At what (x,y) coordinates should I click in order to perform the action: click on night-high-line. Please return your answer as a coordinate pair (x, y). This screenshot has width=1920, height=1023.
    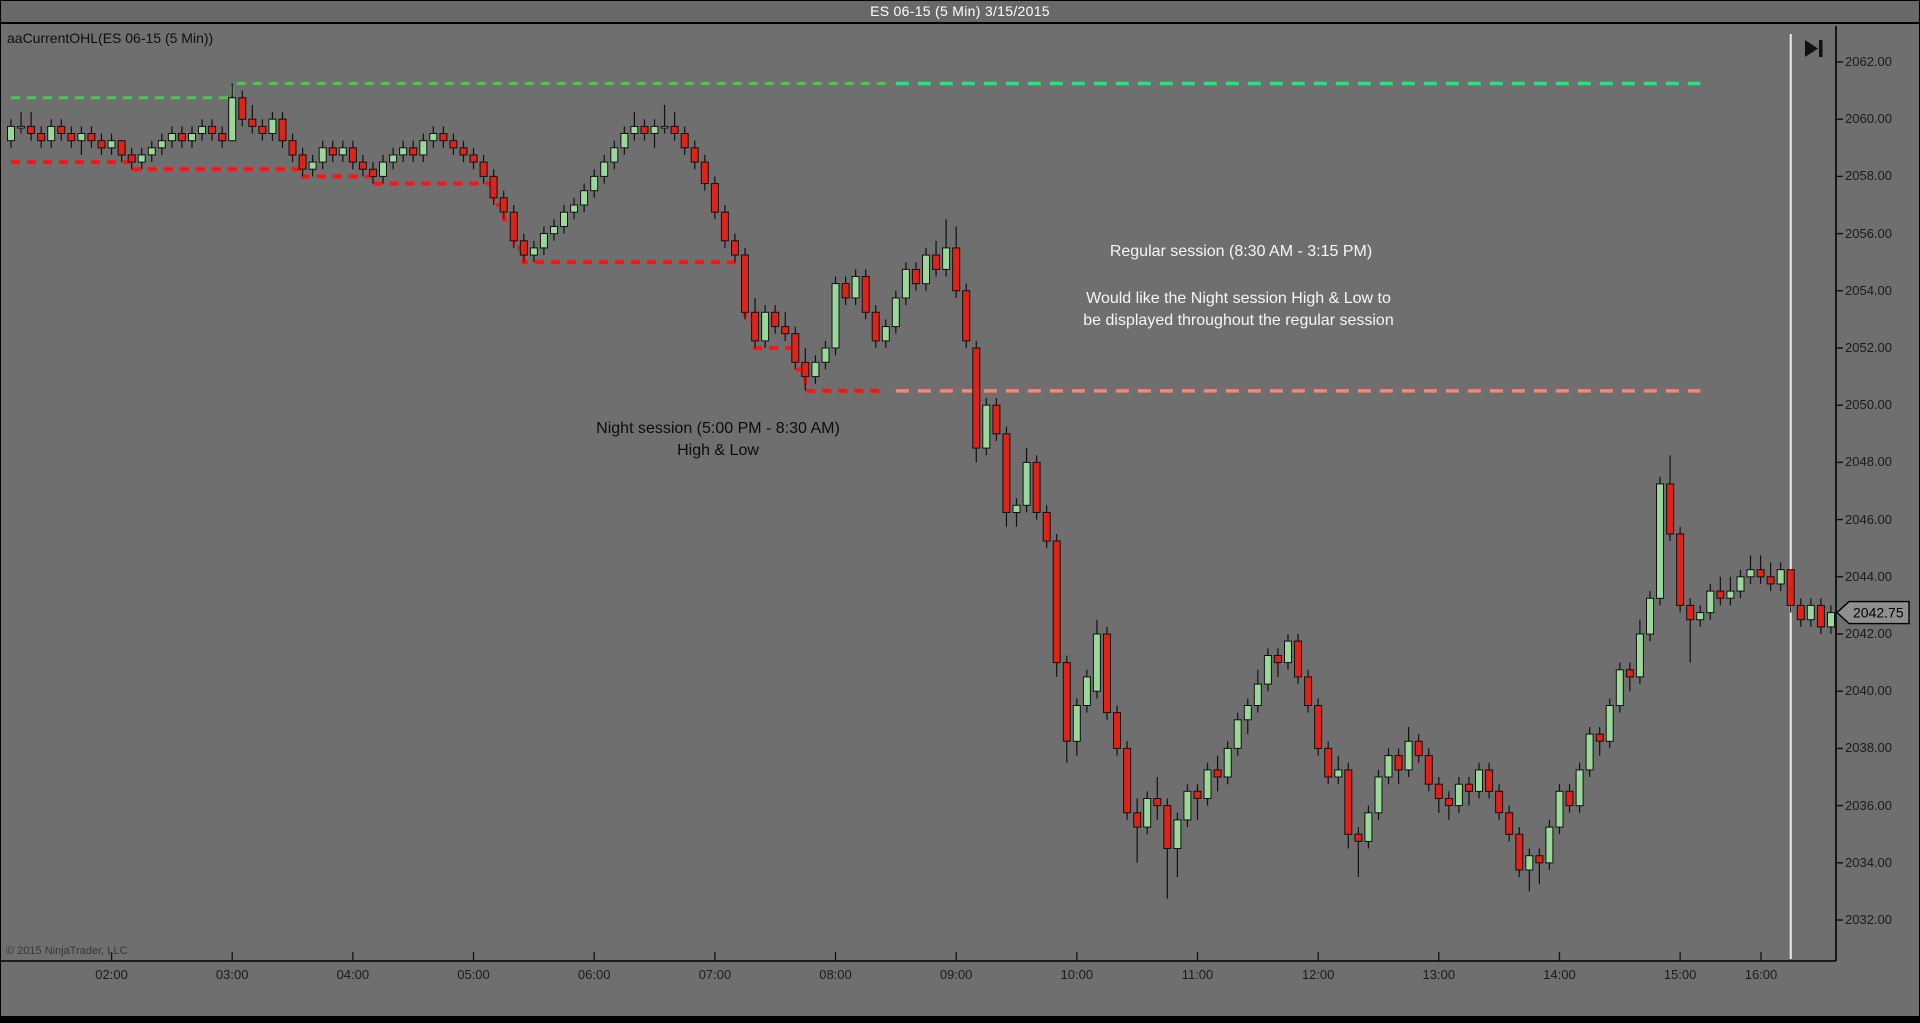
    Looking at the image, I should click on (448, 91).